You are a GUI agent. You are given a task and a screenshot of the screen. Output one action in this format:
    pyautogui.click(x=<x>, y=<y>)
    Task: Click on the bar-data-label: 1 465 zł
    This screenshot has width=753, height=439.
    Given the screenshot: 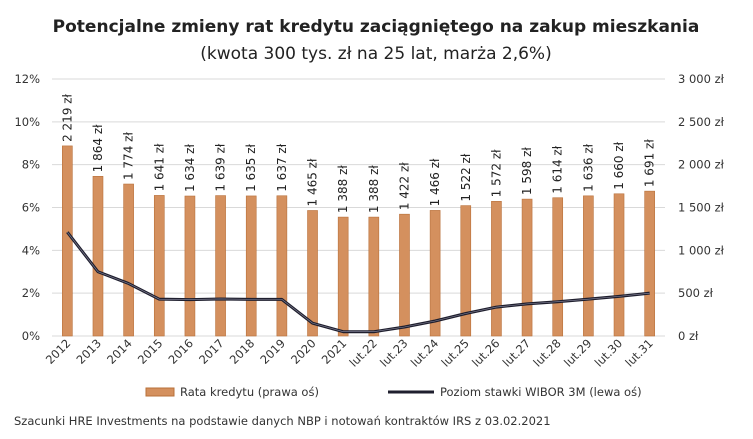 What is the action you would take?
    pyautogui.click(x=313, y=182)
    